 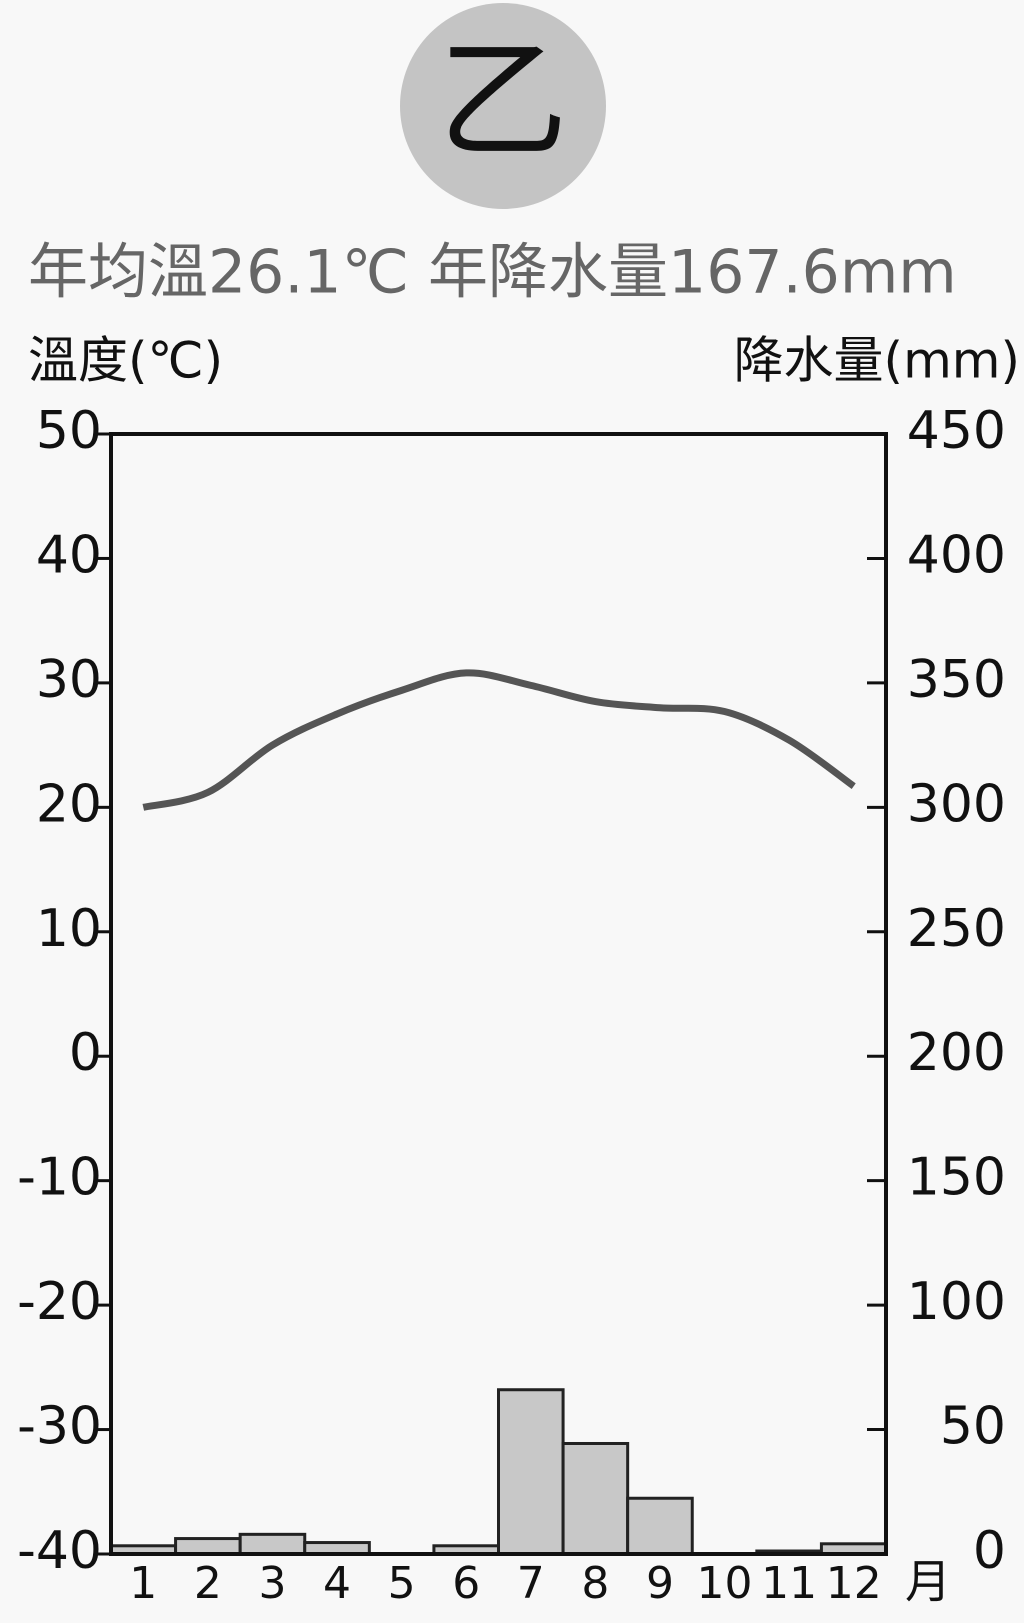 I want to click on y2-tick-label: 400, so click(x=956, y=555).